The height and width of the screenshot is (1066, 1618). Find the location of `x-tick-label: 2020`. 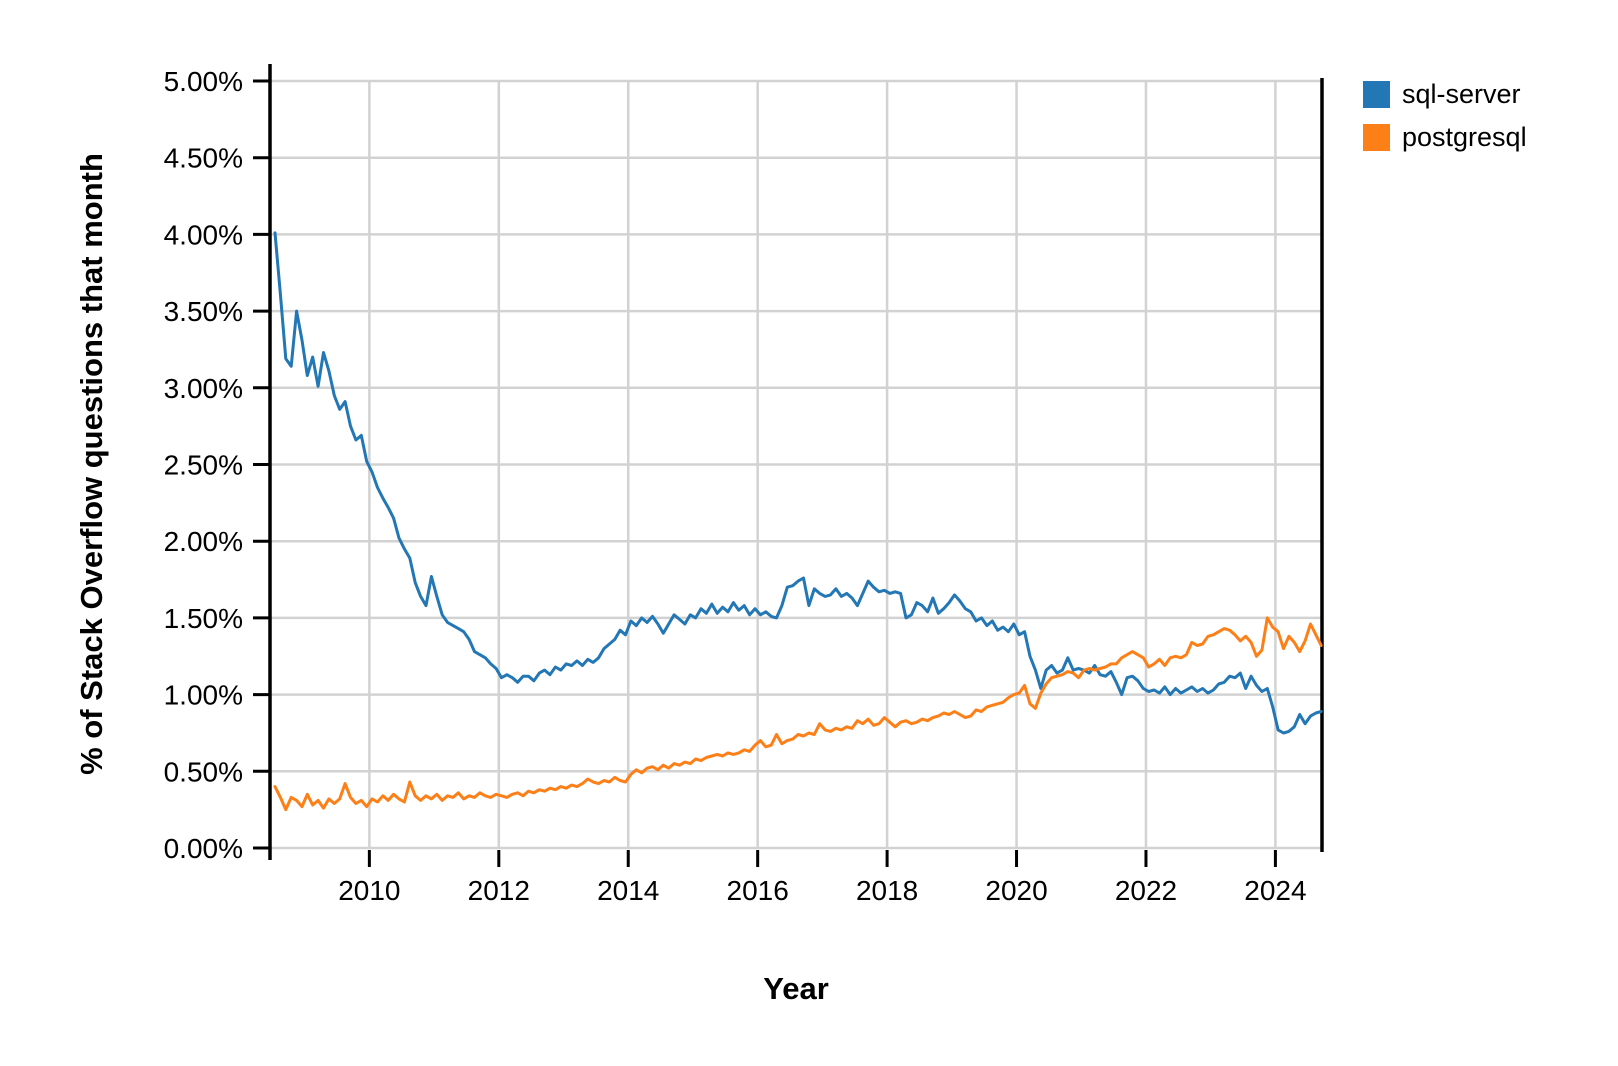

x-tick-label: 2020 is located at coordinates (1016, 890).